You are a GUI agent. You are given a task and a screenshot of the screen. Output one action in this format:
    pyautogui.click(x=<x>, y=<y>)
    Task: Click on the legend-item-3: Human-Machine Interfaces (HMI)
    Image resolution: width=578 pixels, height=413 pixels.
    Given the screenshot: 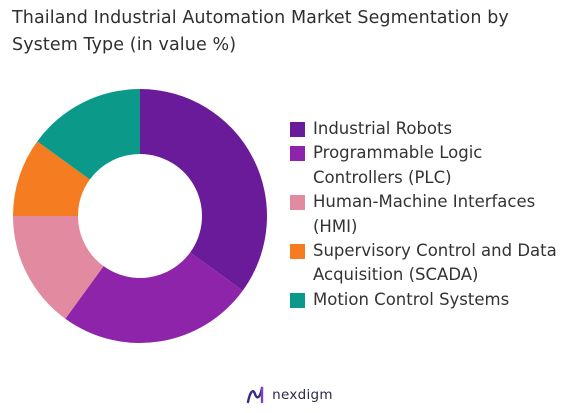 What is the action you would take?
    pyautogui.click(x=432, y=214)
    